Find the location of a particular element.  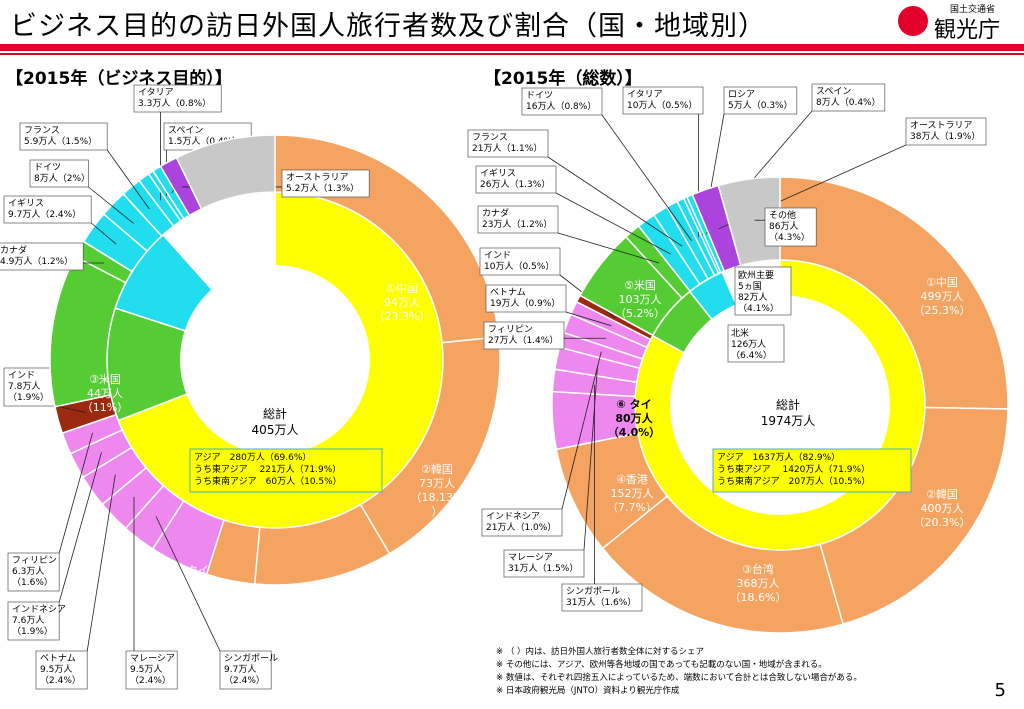

chart-title-total: 【2015年（総数）】 is located at coordinates (563, 79).